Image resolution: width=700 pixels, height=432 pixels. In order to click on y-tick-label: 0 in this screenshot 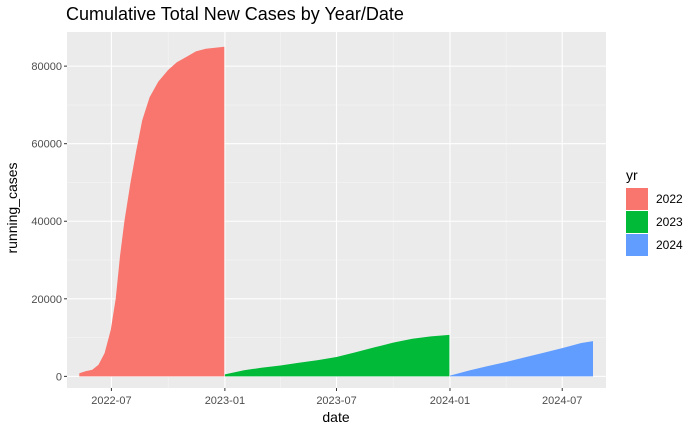, I will do `click(59, 377)`.